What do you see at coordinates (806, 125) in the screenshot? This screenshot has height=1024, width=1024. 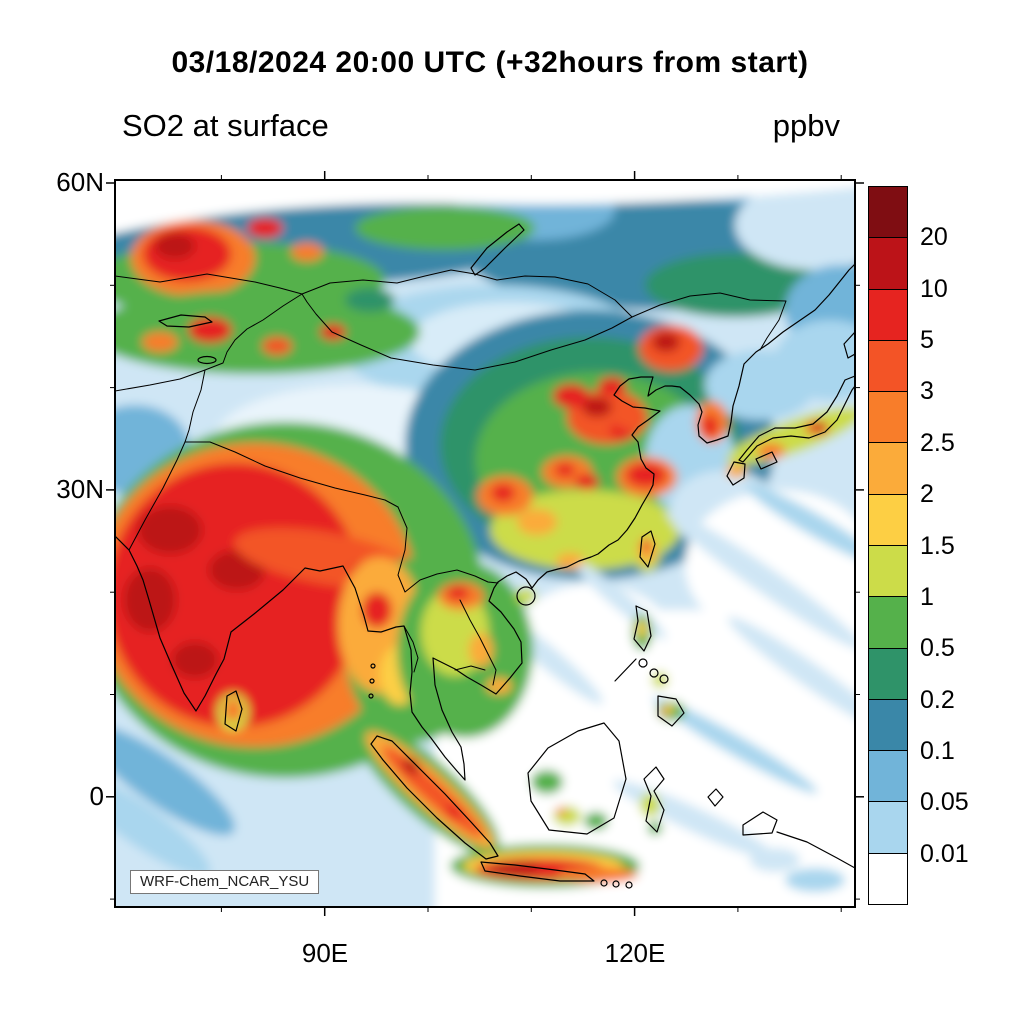 I see `units-label: ppbv` at bounding box center [806, 125].